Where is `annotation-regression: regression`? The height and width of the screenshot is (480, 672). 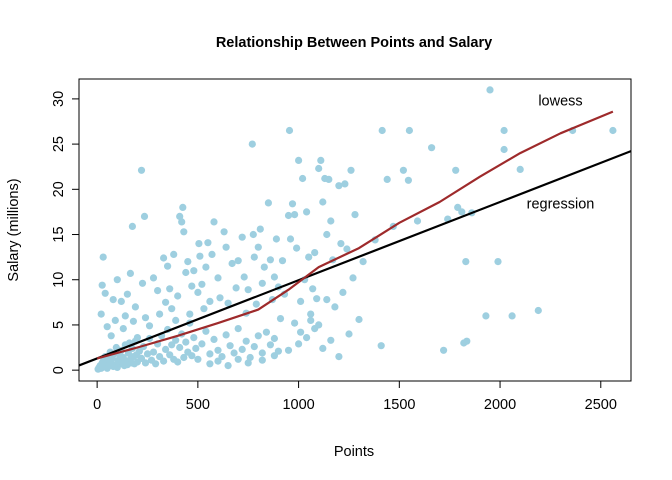 annotation-regression: regression is located at coordinates (561, 205).